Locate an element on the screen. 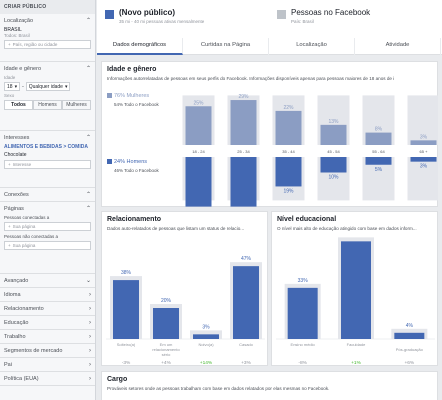  women-facebook-share: 54% Todo o Facebook is located at coordinates (136, 104).